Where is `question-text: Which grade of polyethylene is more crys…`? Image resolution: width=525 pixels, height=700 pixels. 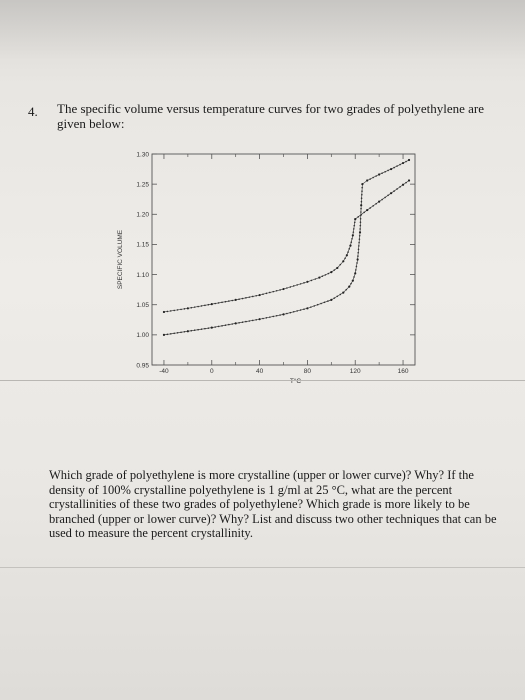 question-text: Which grade of polyethylene is more crys… is located at coordinates (273, 504).